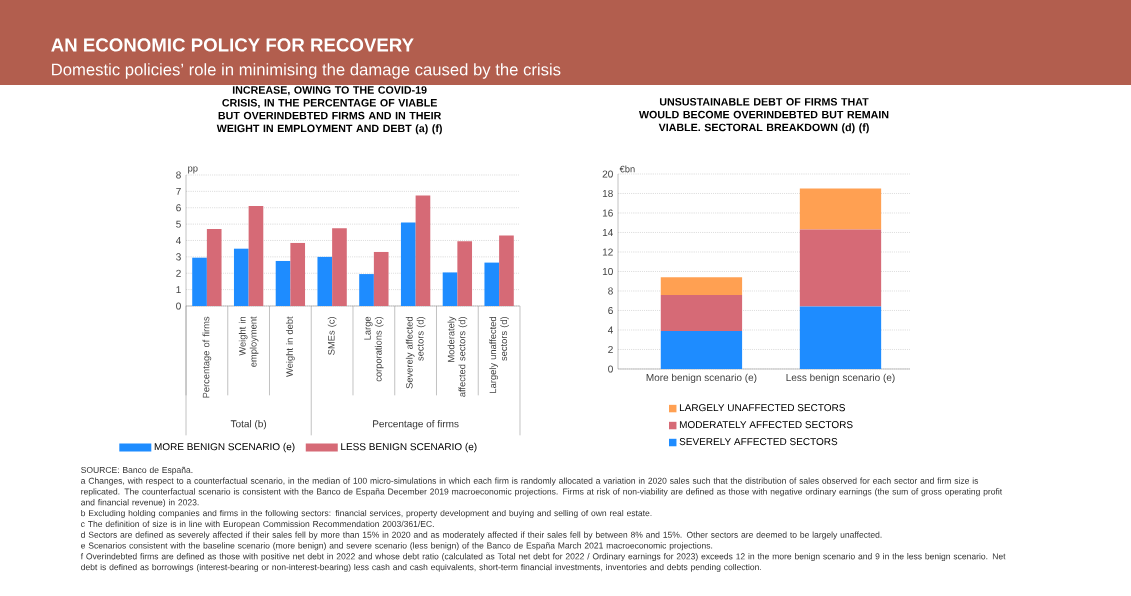  Describe the element at coordinates (607, 271) in the screenshot. I see `y-tick-label: 10` at that location.